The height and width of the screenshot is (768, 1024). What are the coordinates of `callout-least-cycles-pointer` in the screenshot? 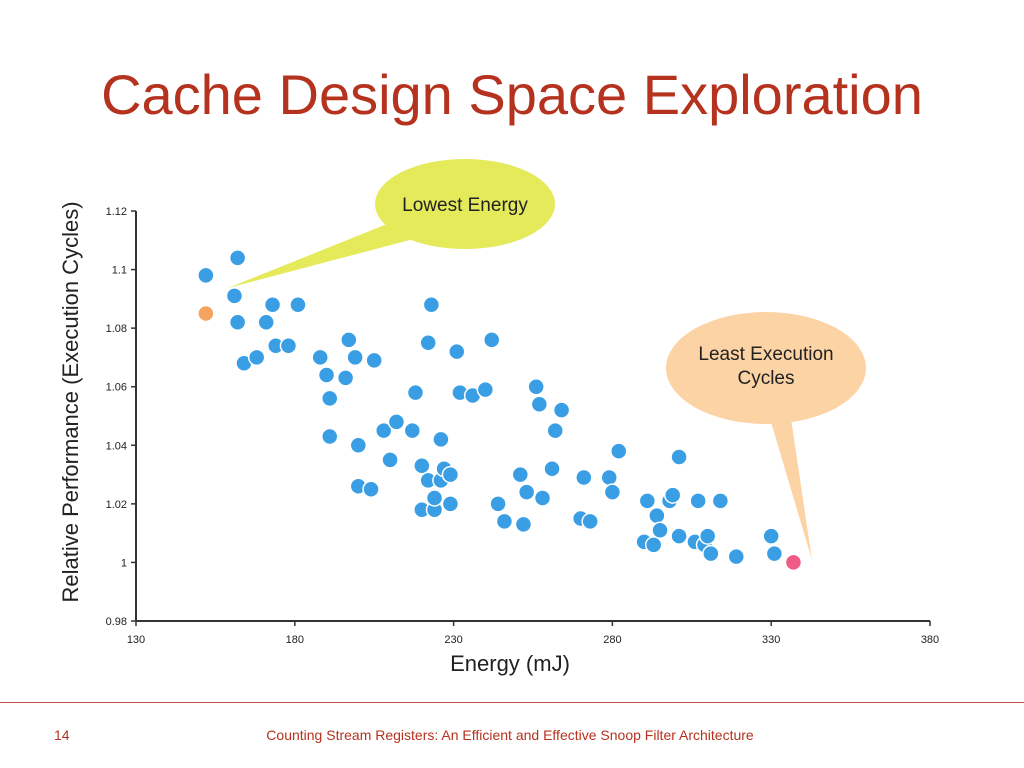 It's located at (790, 486).